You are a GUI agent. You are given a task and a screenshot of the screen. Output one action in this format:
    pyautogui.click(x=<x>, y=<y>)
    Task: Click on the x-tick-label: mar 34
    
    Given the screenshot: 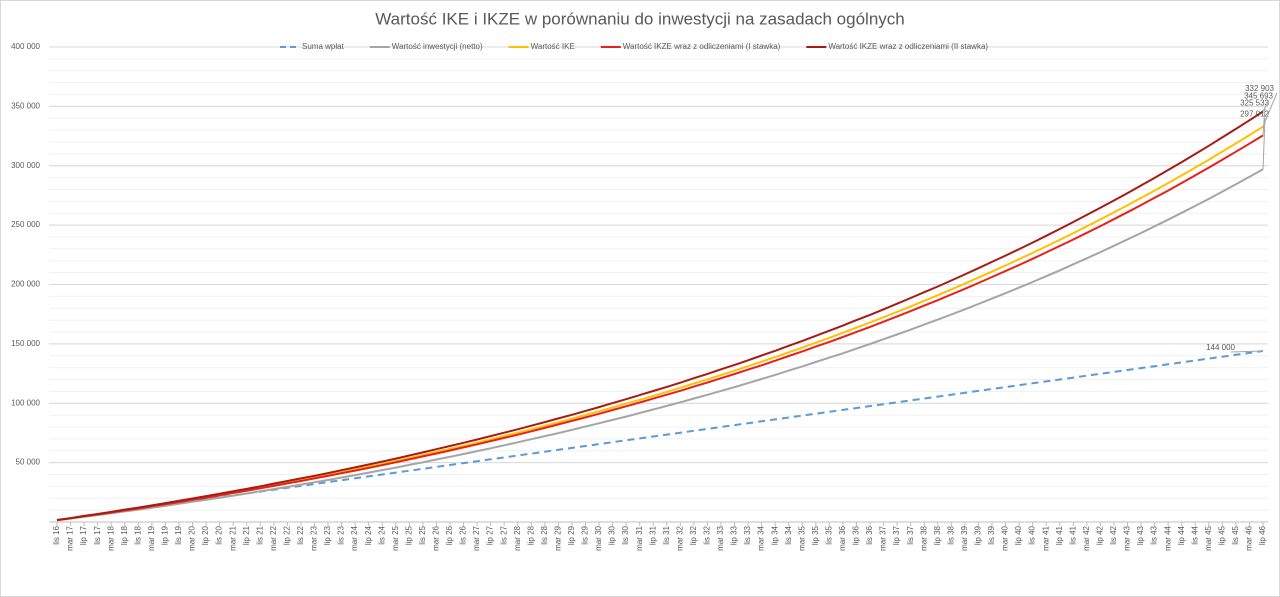 What is the action you would take?
    pyautogui.click(x=761, y=537)
    